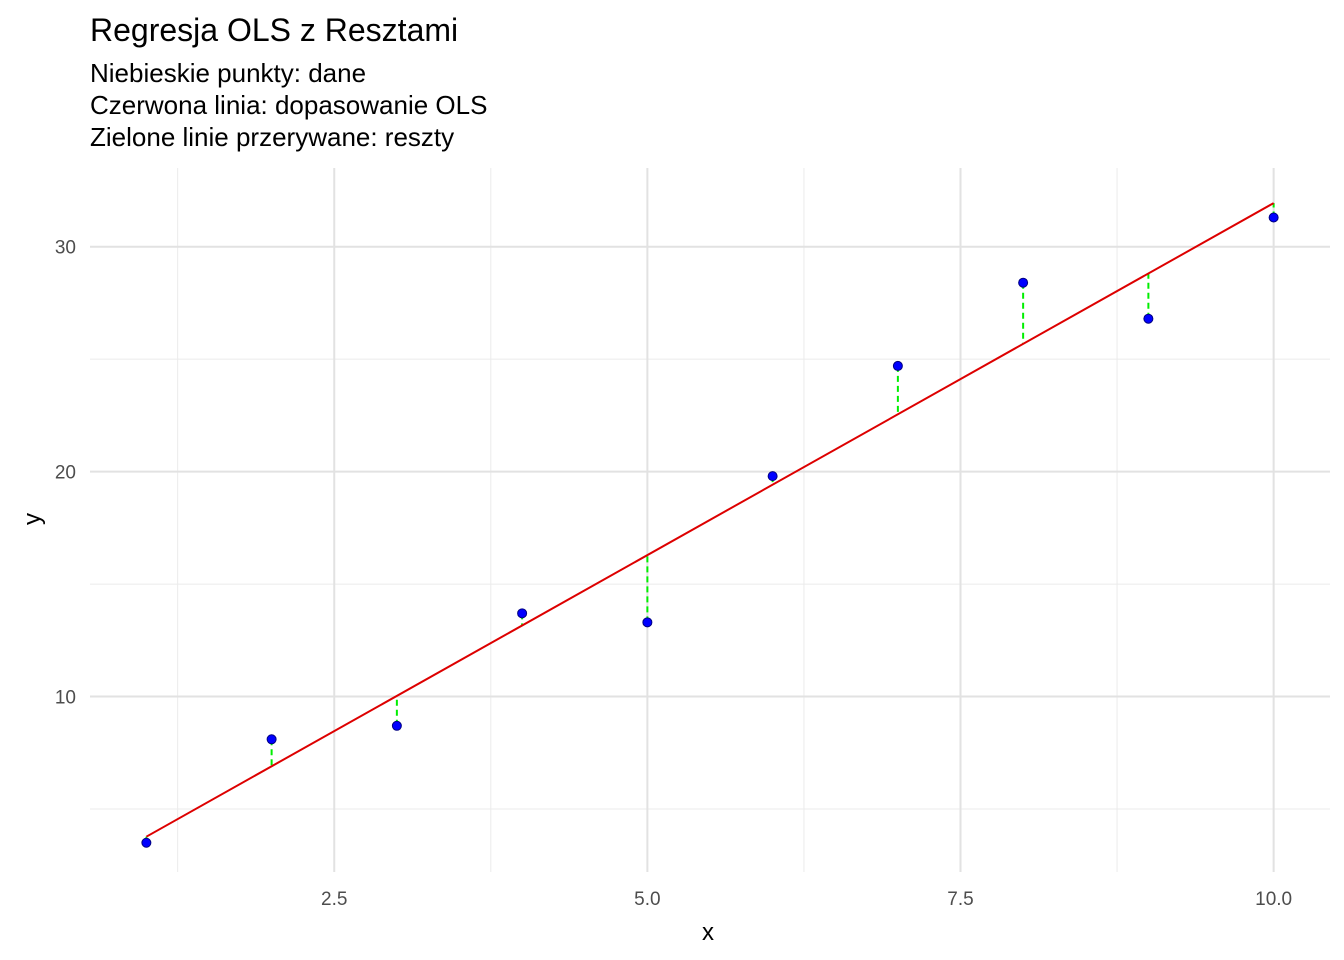 Image resolution: width=1344 pixels, height=960 pixels. Describe the element at coordinates (1273, 899) in the screenshot. I see `x-tick-label: 10.0` at that location.